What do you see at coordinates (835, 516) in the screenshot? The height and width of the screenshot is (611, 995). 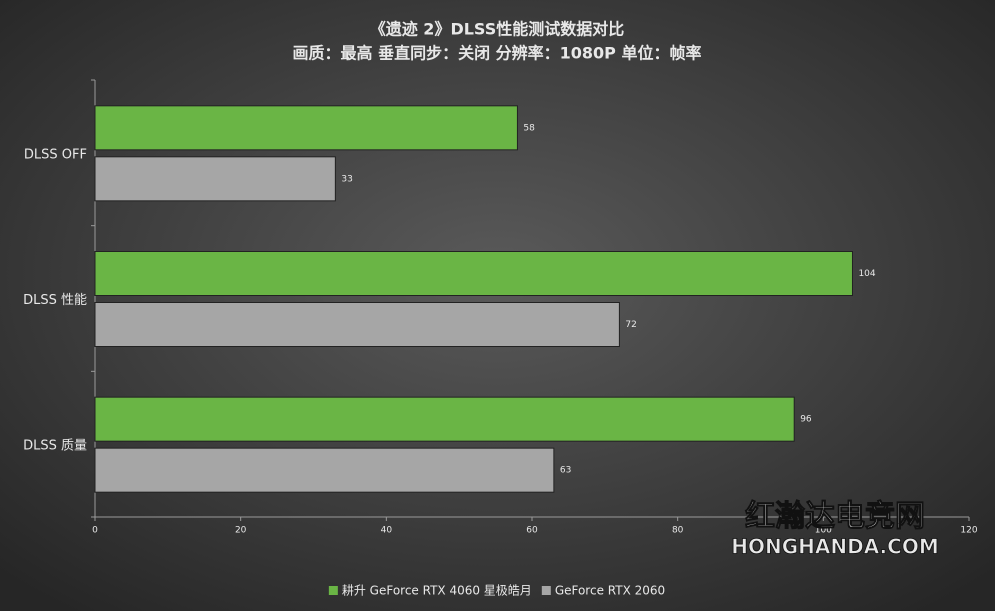 I see `watermark-name: 红瀚达电竞网` at bounding box center [835, 516].